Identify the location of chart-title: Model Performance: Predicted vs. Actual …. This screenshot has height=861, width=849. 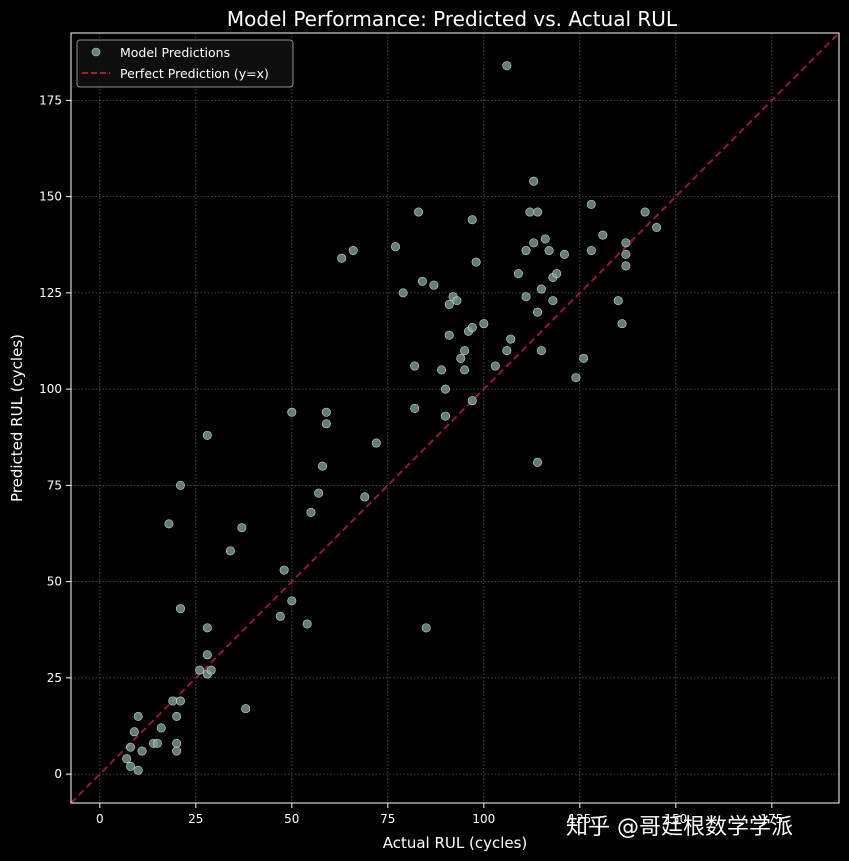
(452, 19).